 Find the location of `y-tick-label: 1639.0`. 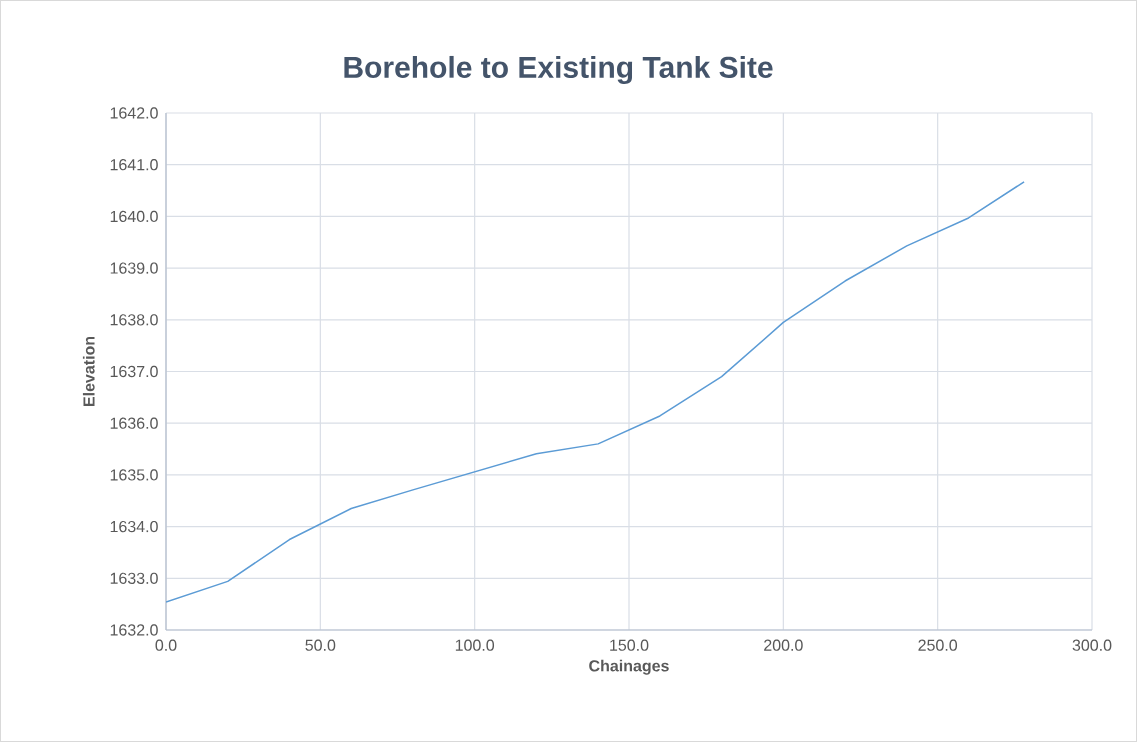

y-tick-label: 1639.0 is located at coordinates (134, 268).